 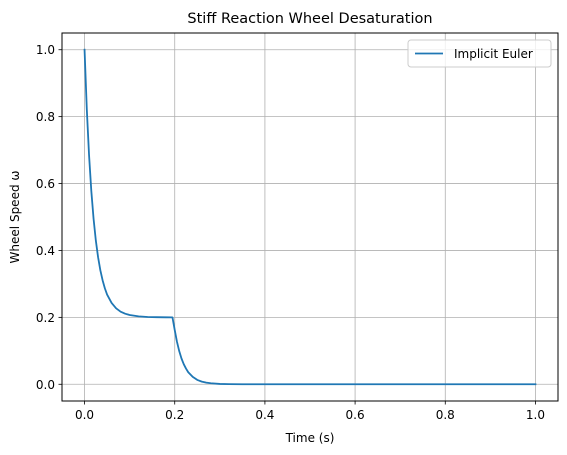 What do you see at coordinates (45, 385) in the screenshot?
I see `y-tick-label: 0.0` at bounding box center [45, 385].